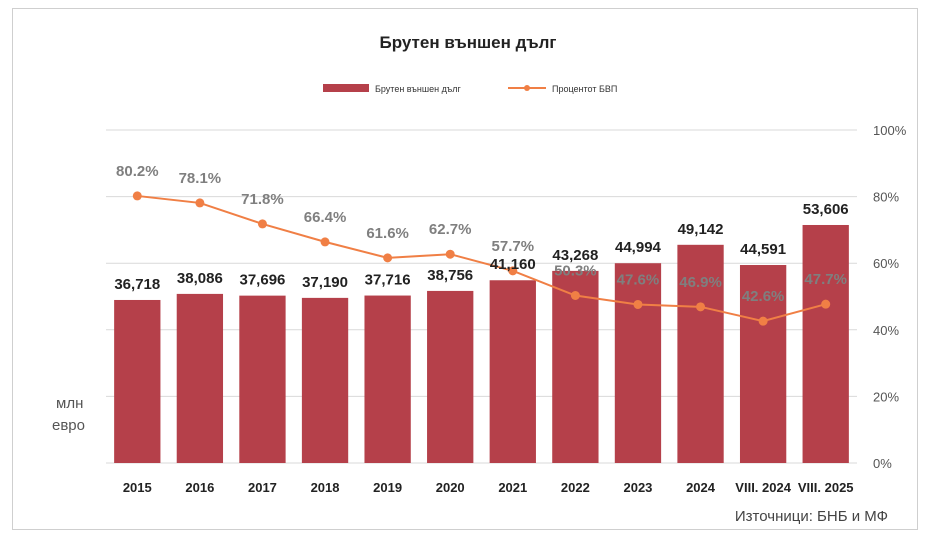  Describe the element at coordinates (890, 130) in the screenshot. I see `y-right-tick-label: 100%` at that location.